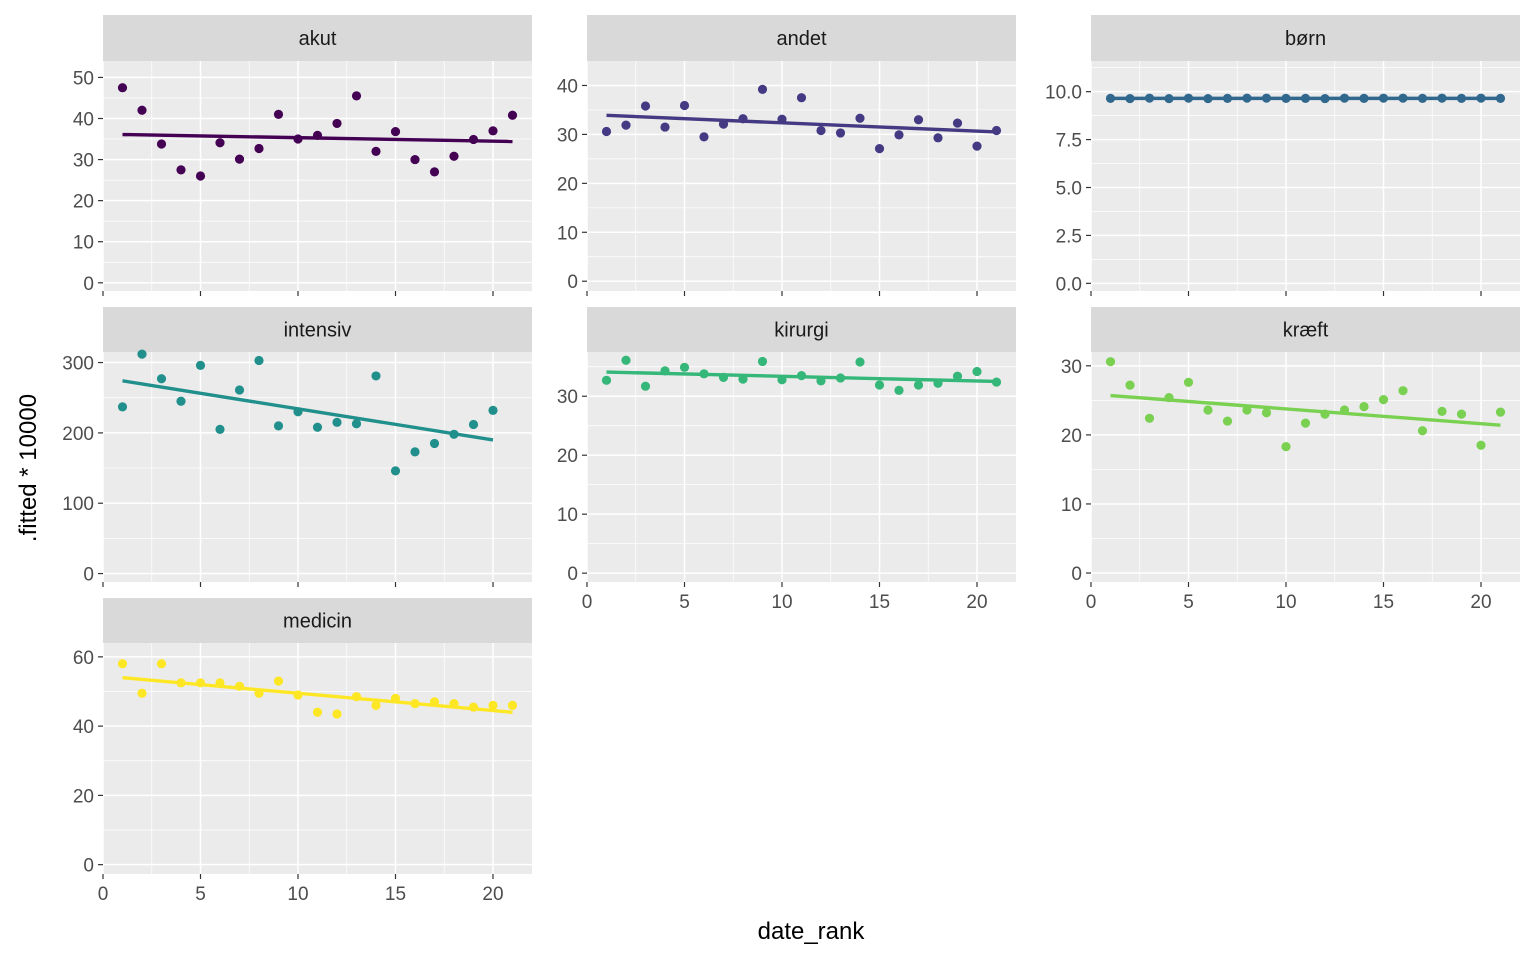 The height and width of the screenshot is (960, 1536). Describe the element at coordinates (78, 434) in the screenshot. I see `y-tick-label: 200` at that location.